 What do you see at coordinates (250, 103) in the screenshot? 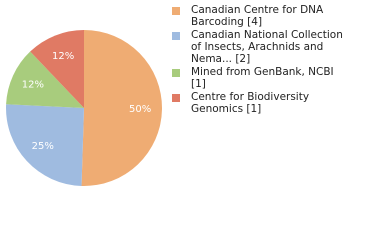
I see `legend-label: Centre for Biodiversity Genomics [1]` at bounding box center [250, 103].